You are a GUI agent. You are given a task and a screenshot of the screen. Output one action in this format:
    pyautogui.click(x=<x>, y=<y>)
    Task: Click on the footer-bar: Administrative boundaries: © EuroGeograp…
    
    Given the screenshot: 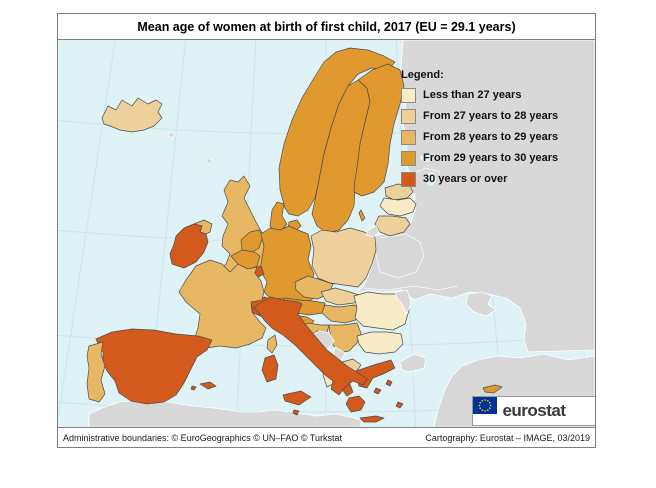 What is the action you would take?
    pyautogui.click(x=326, y=437)
    